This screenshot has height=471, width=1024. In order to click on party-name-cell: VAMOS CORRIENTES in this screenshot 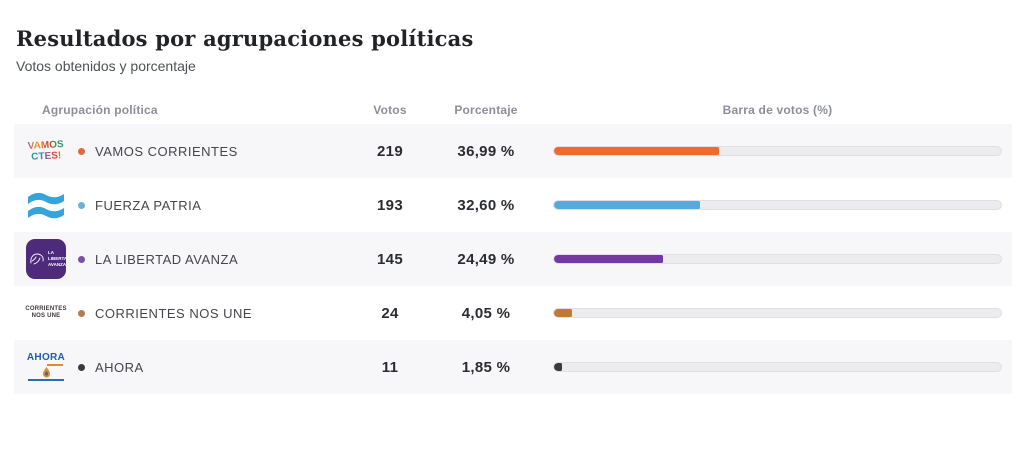, I will do `click(206, 151)`.